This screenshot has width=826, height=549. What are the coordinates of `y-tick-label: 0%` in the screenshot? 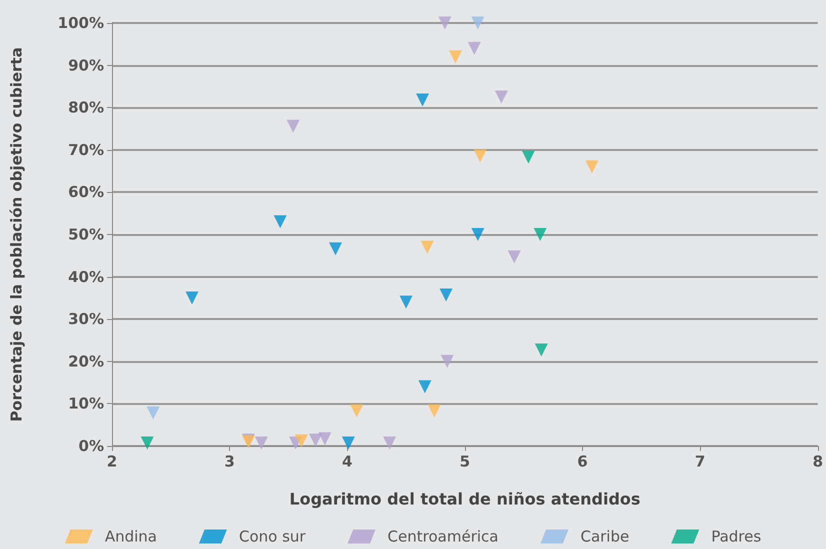 It's located at (91, 446).